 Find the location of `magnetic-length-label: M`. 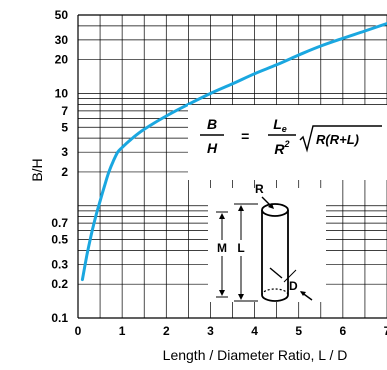

magnetic-length-label: M is located at coordinates (222, 248).